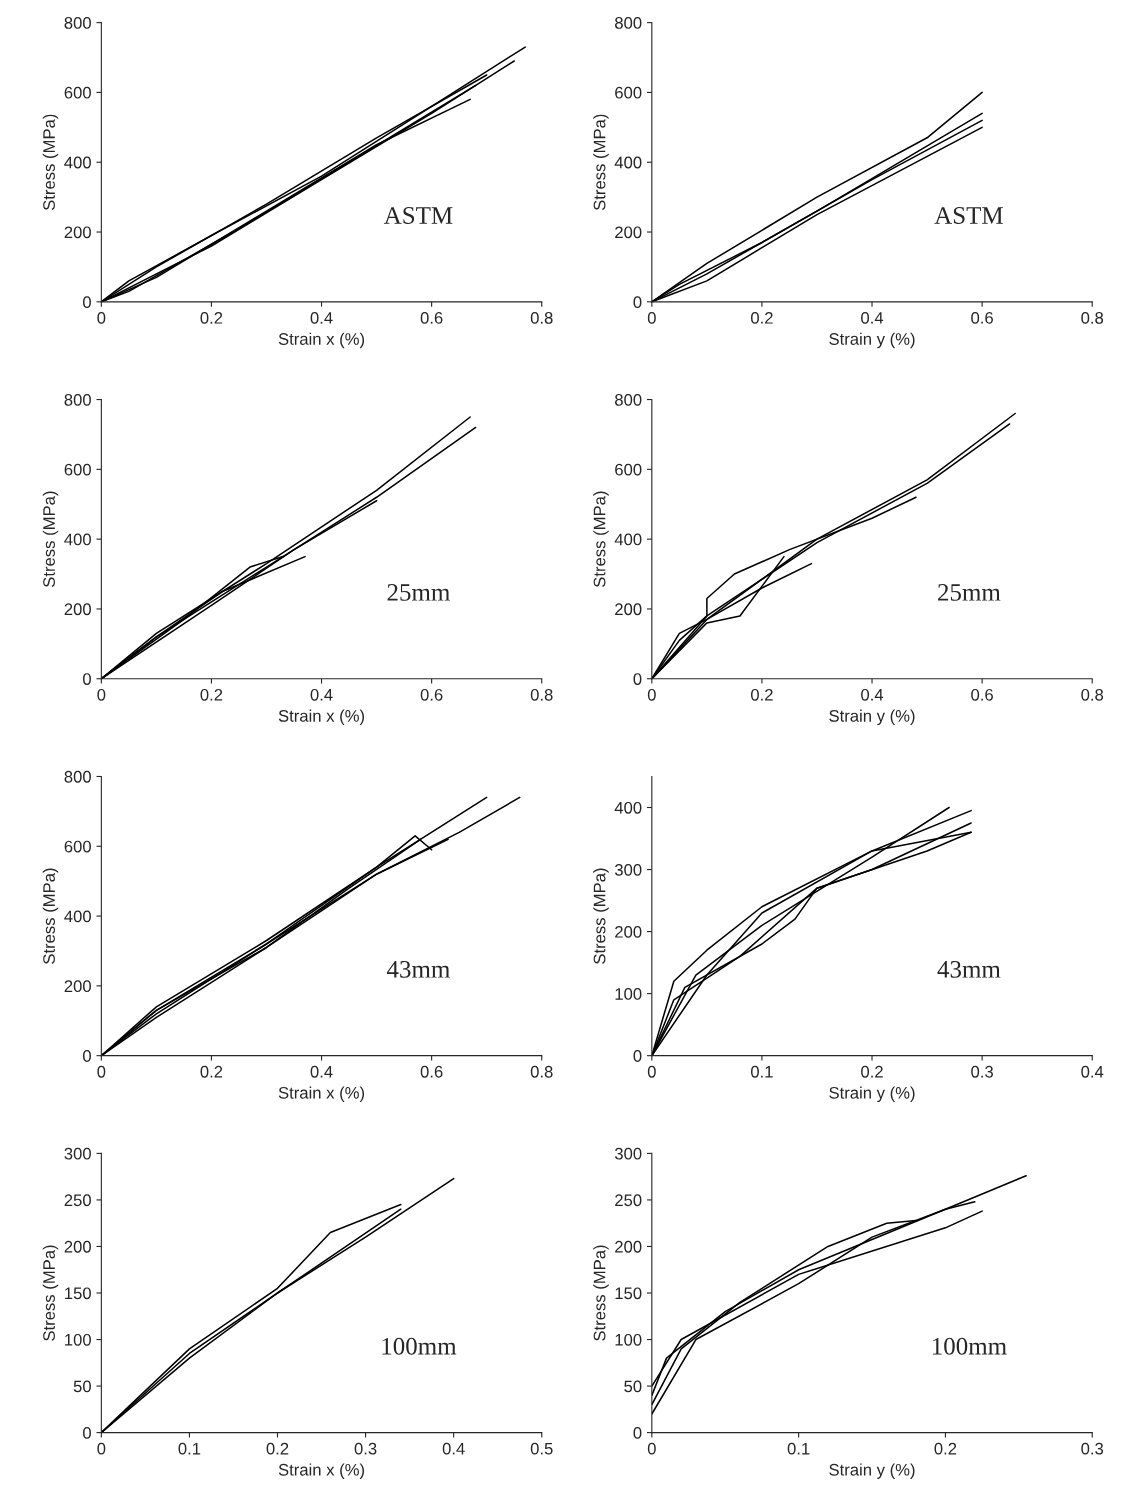 Image resolution: width=1126 pixels, height=1508 pixels. Describe the element at coordinates (82, 1386) in the screenshot. I see `y-tick-label: 50` at that location.